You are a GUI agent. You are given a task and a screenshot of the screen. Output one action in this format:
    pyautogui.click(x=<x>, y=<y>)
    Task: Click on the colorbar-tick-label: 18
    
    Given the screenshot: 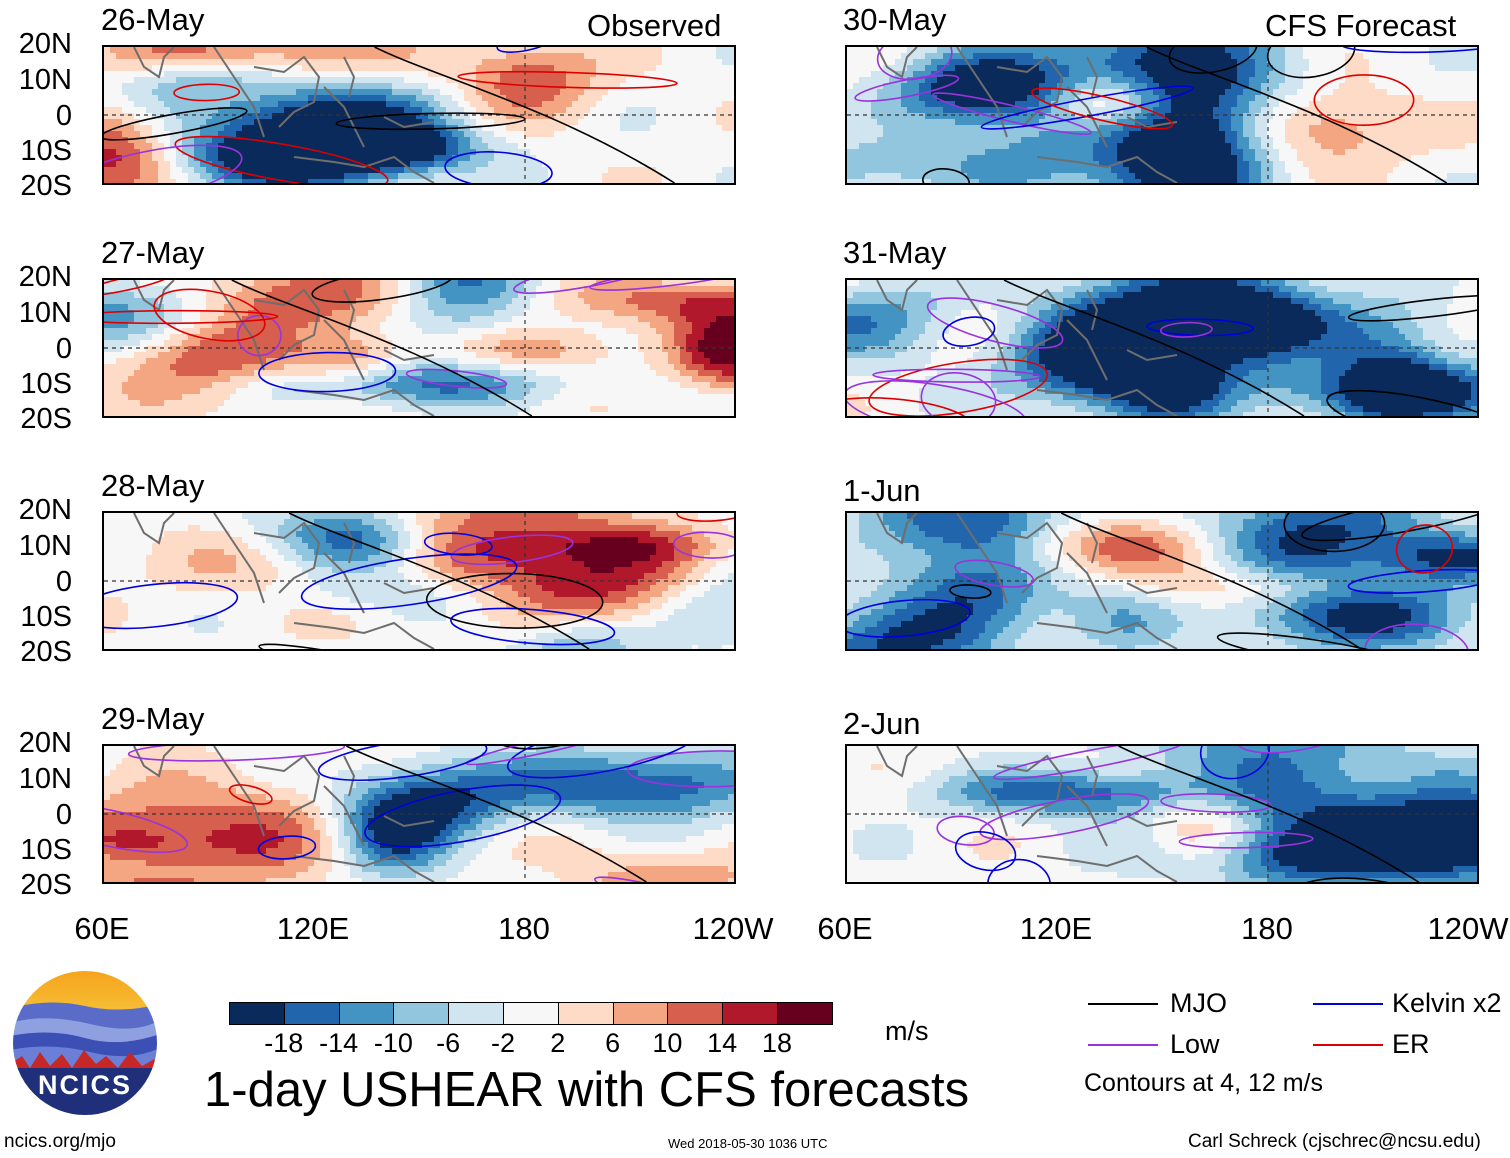 What is the action you would take?
    pyautogui.click(x=777, y=1043)
    